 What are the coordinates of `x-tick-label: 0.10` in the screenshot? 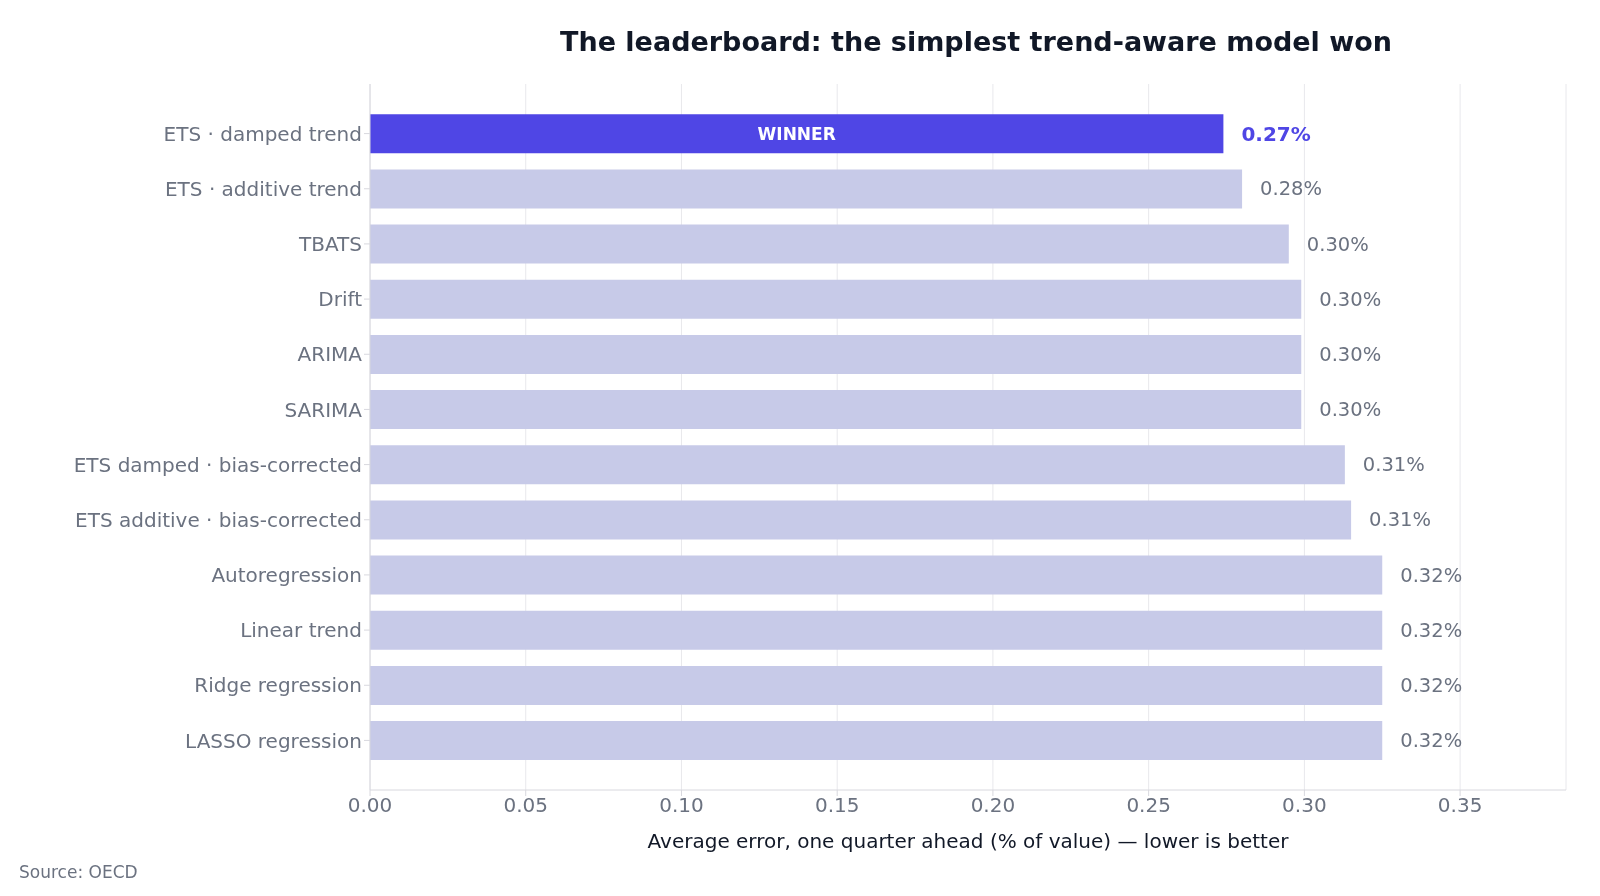 It's located at (681, 805).